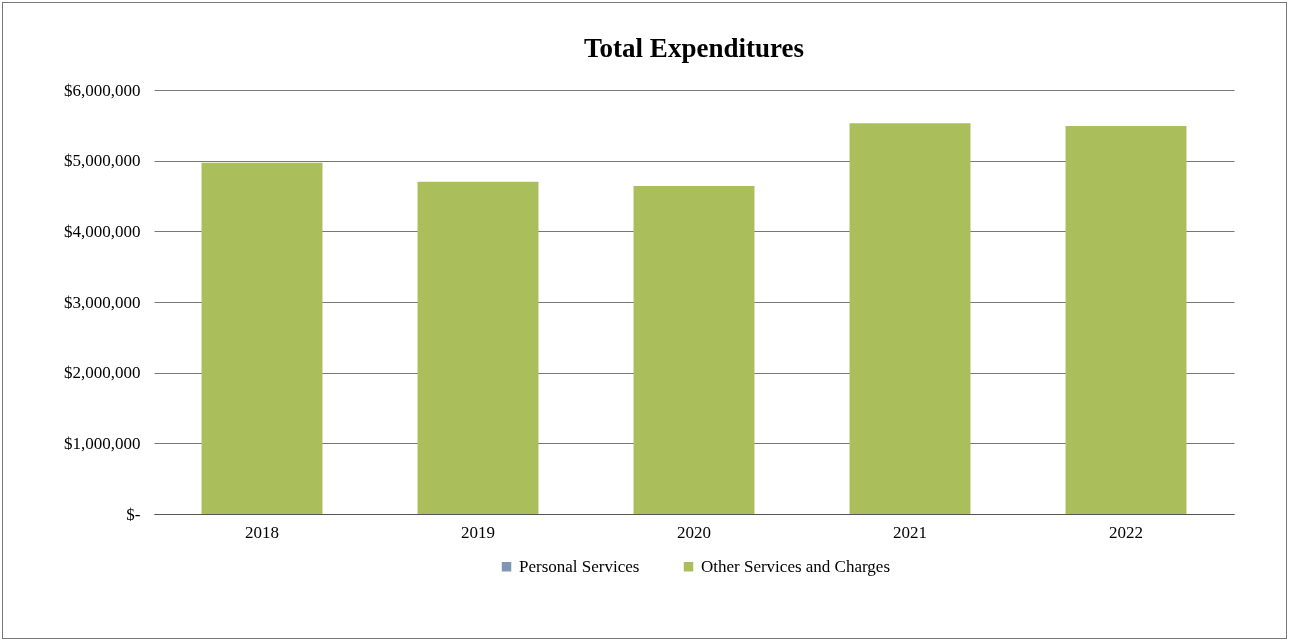  I want to click on y-tick-label: $6,000,000, so click(102, 90).